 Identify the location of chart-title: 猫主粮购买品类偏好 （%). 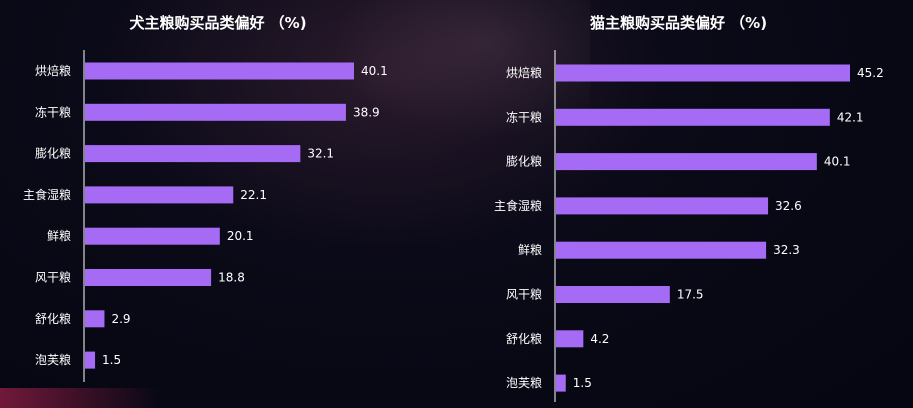
(678, 23).